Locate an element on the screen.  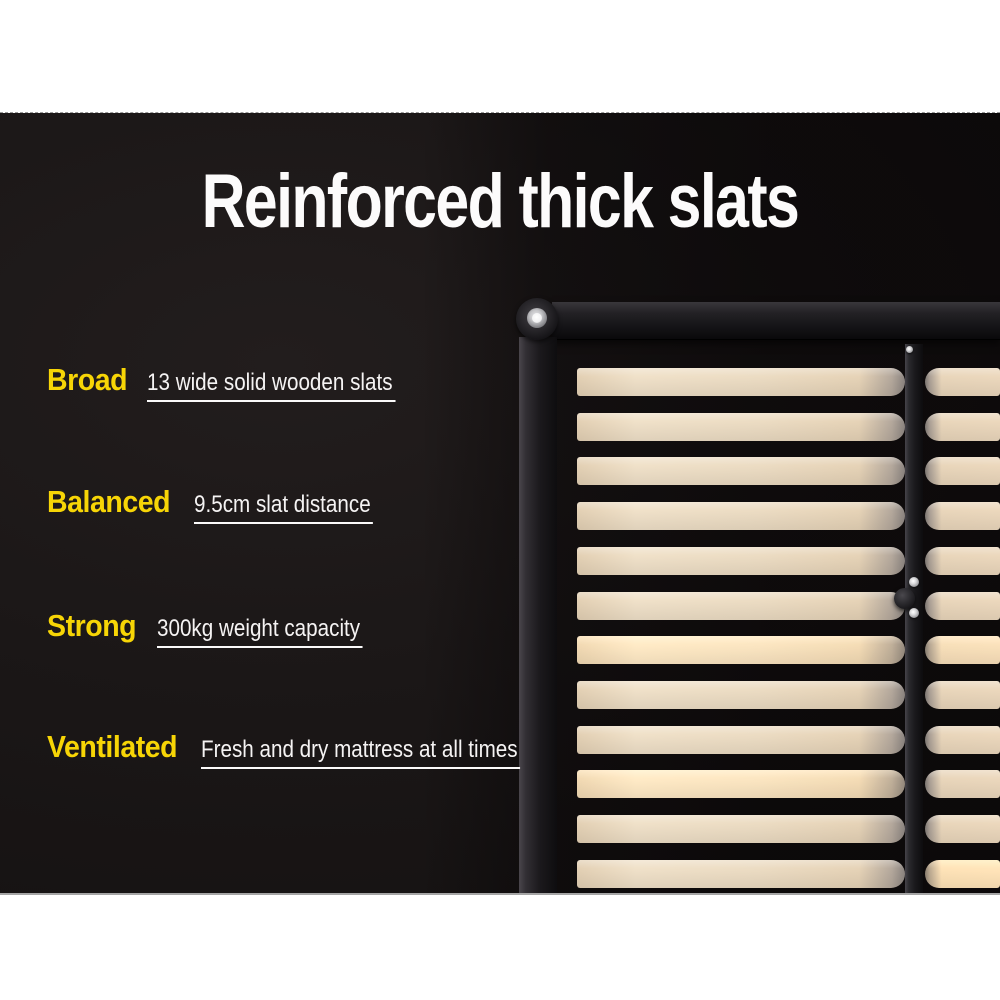
knob-metal-ring is located at coordinates (537, 318).